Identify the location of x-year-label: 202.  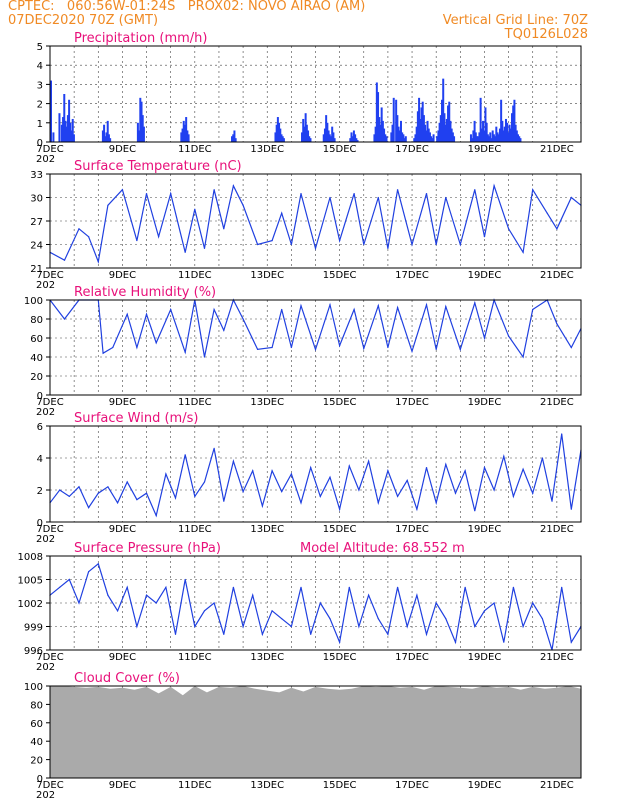
(45, 795).